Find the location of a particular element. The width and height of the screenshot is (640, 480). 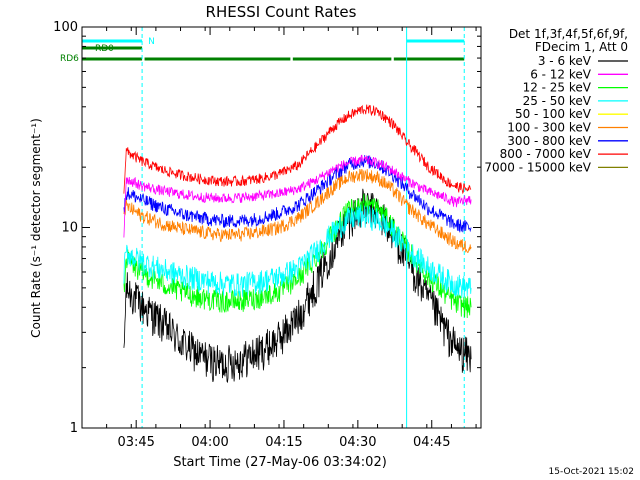

flag-label-rd6: RD6 is located at coordinates (69, 59).